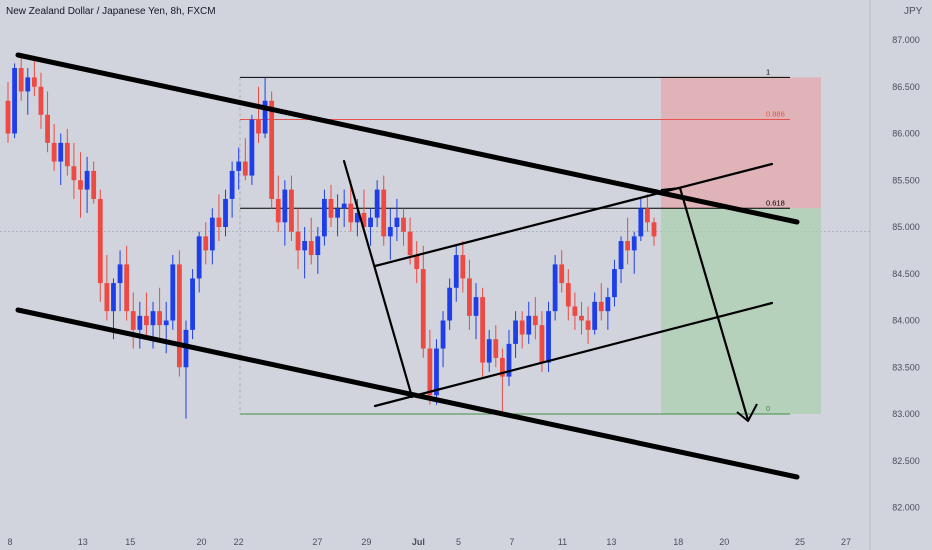  Describe the element at coordinates (573, 354) in the screenshot. I see `trendline-wedge-lower` at that location.